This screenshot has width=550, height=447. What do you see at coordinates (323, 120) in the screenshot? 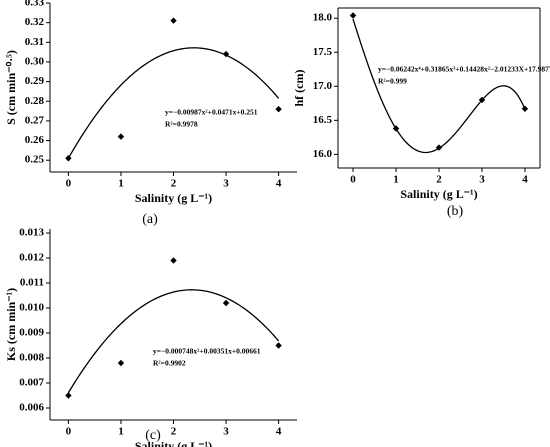
I see `y-tick-label: 16.5` at bounding box center [323, 120].